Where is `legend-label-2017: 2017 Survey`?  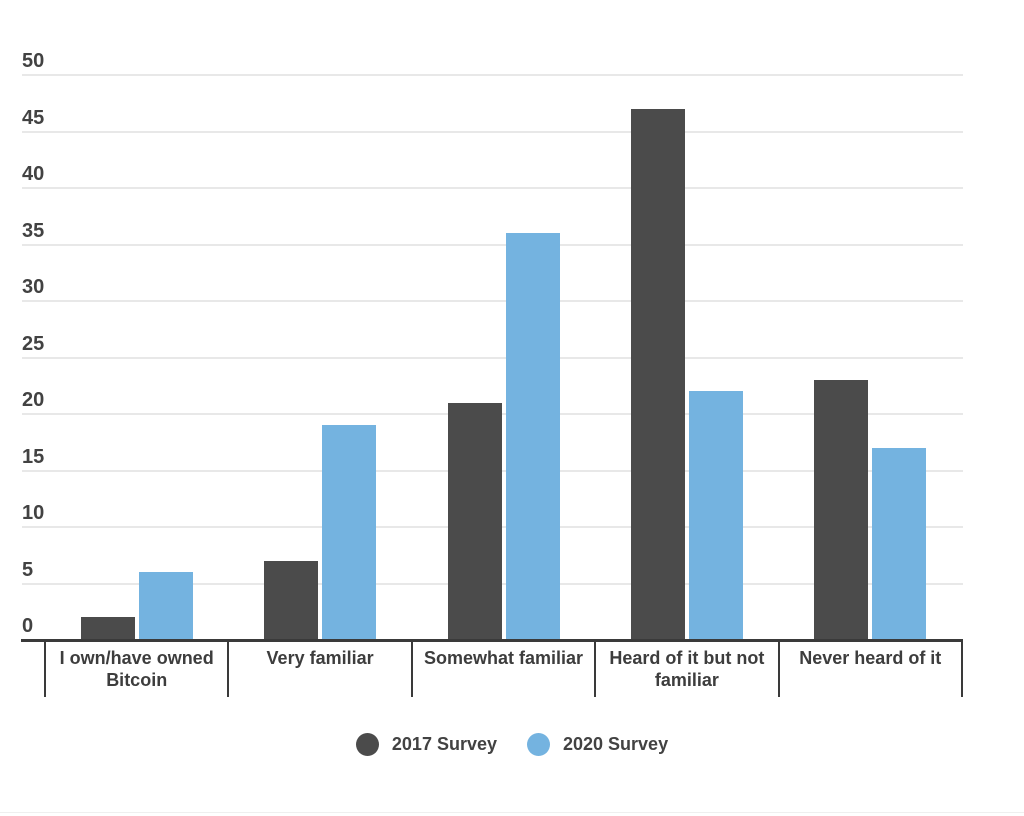 legend-label-2017: 2017 Survey is located at coordinates (444, 744).